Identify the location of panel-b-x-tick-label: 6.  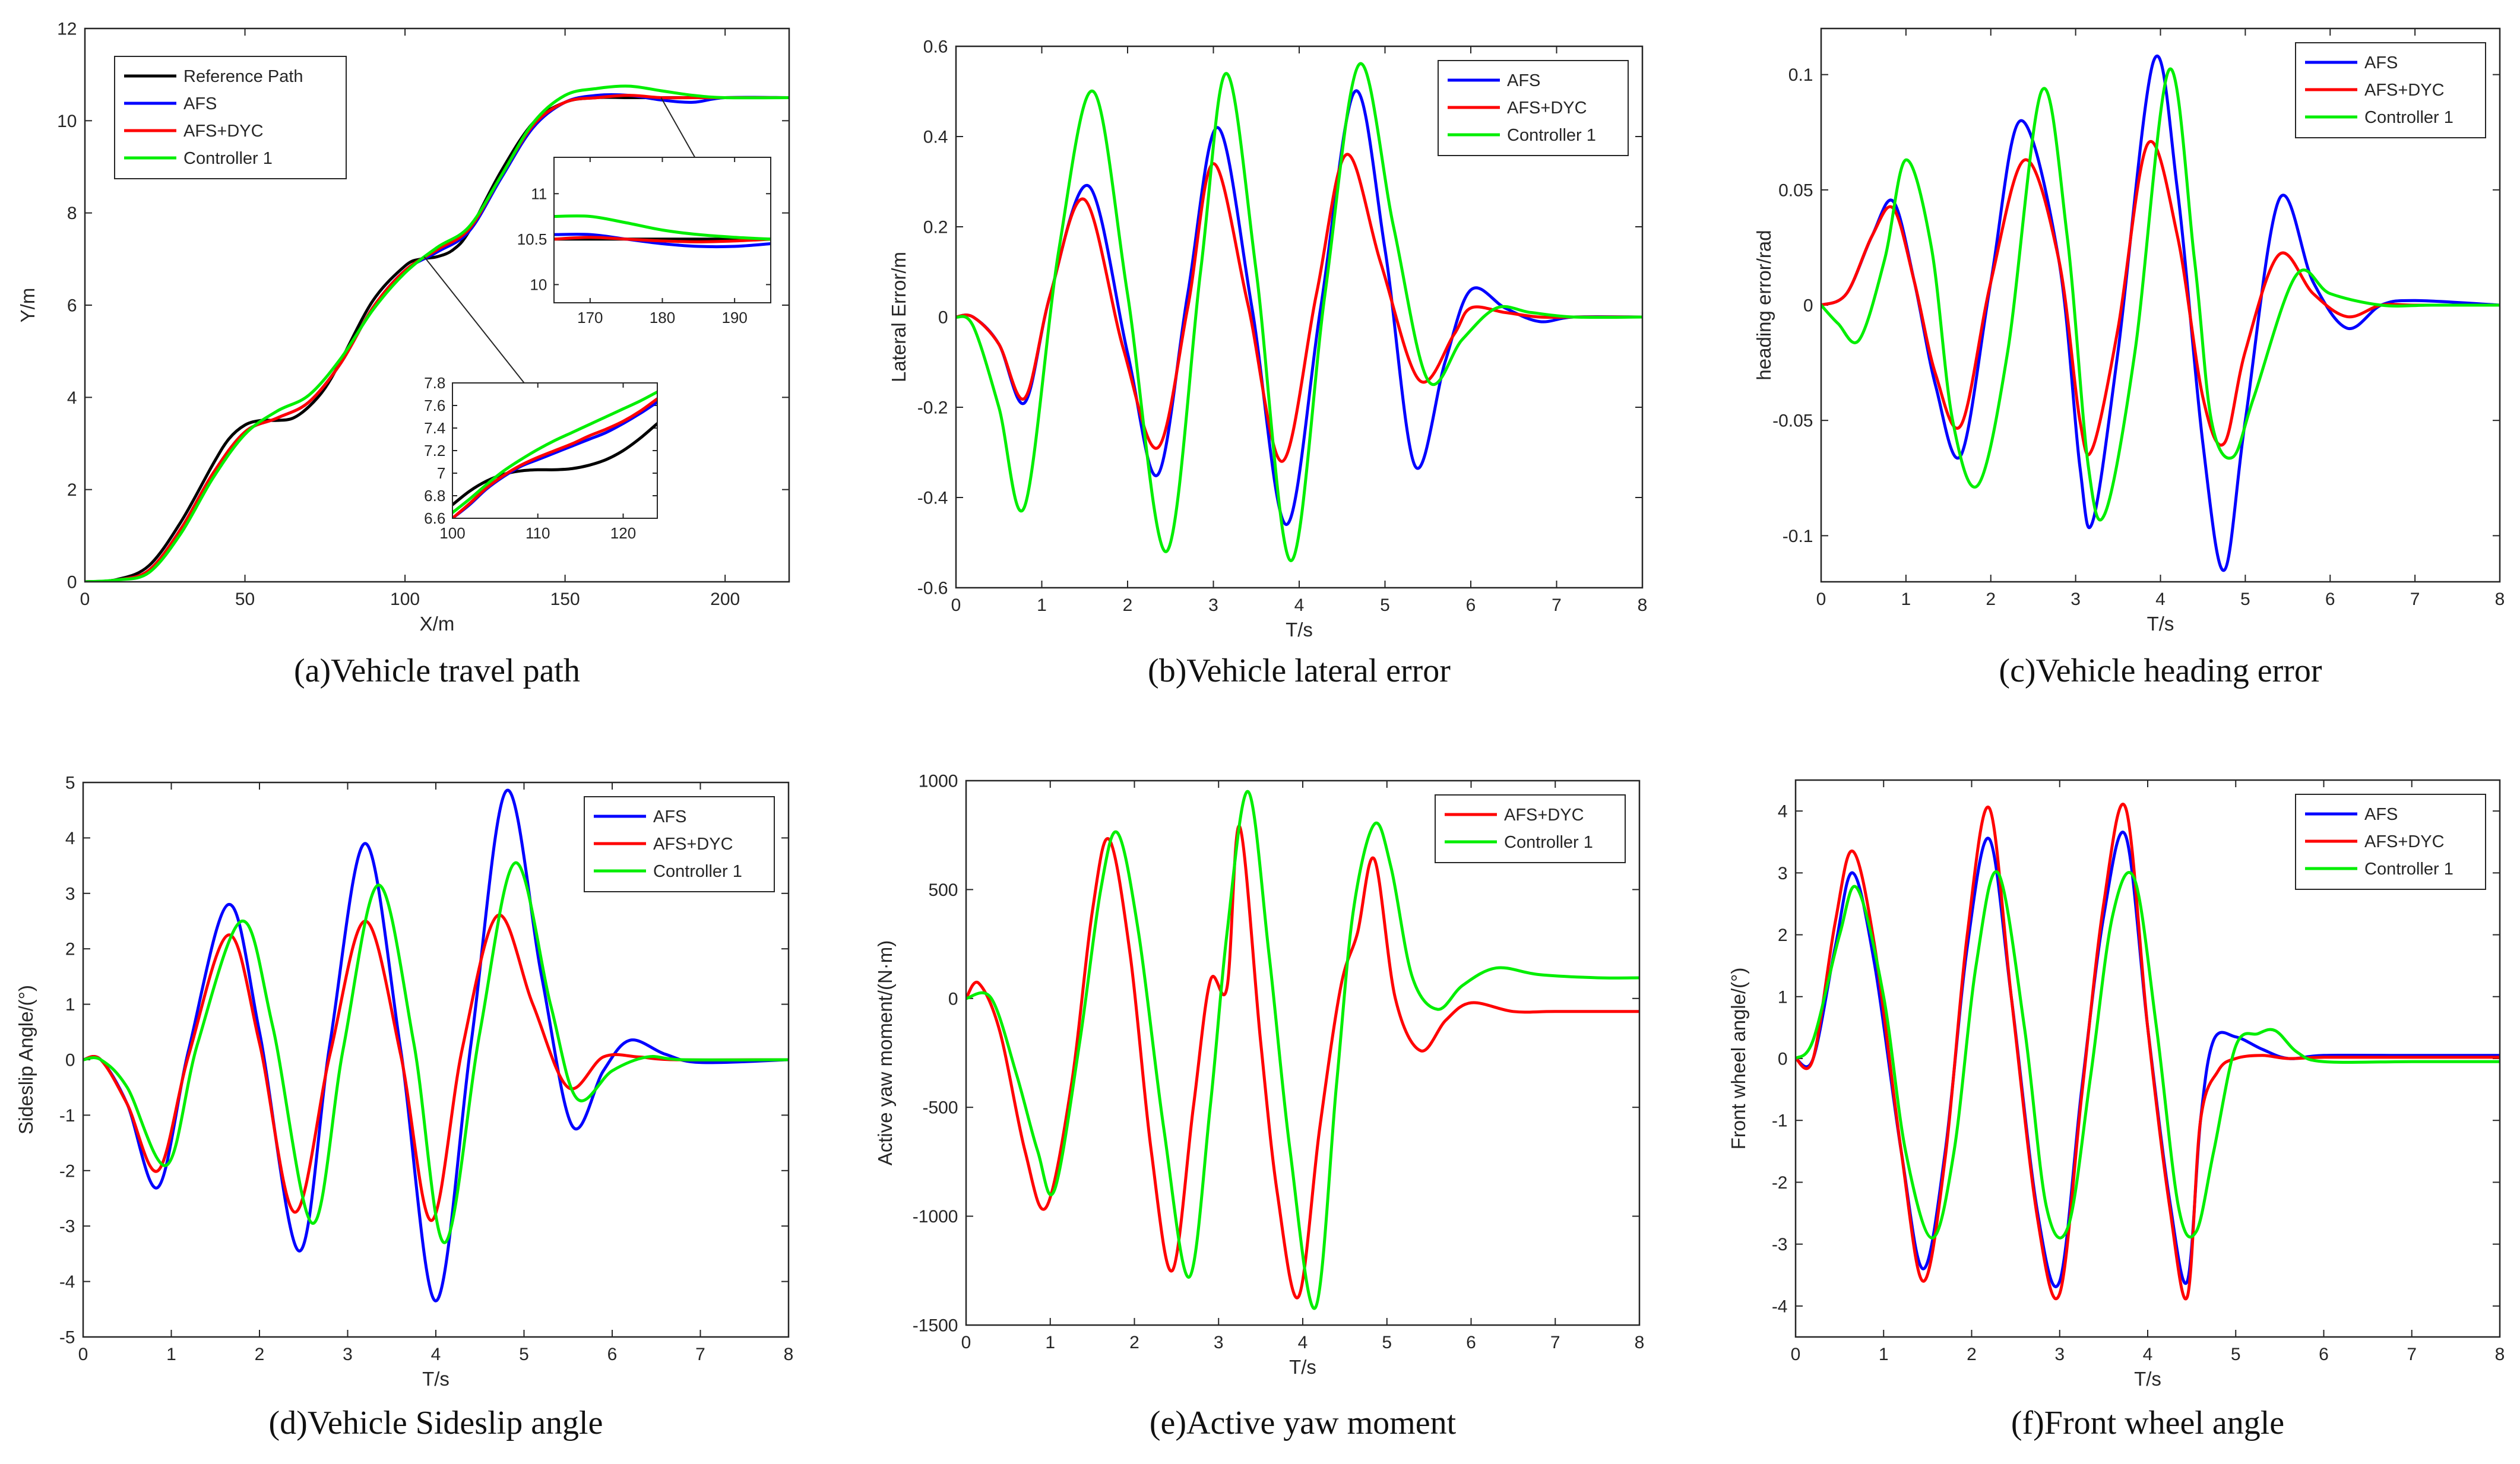
(1471, 605).